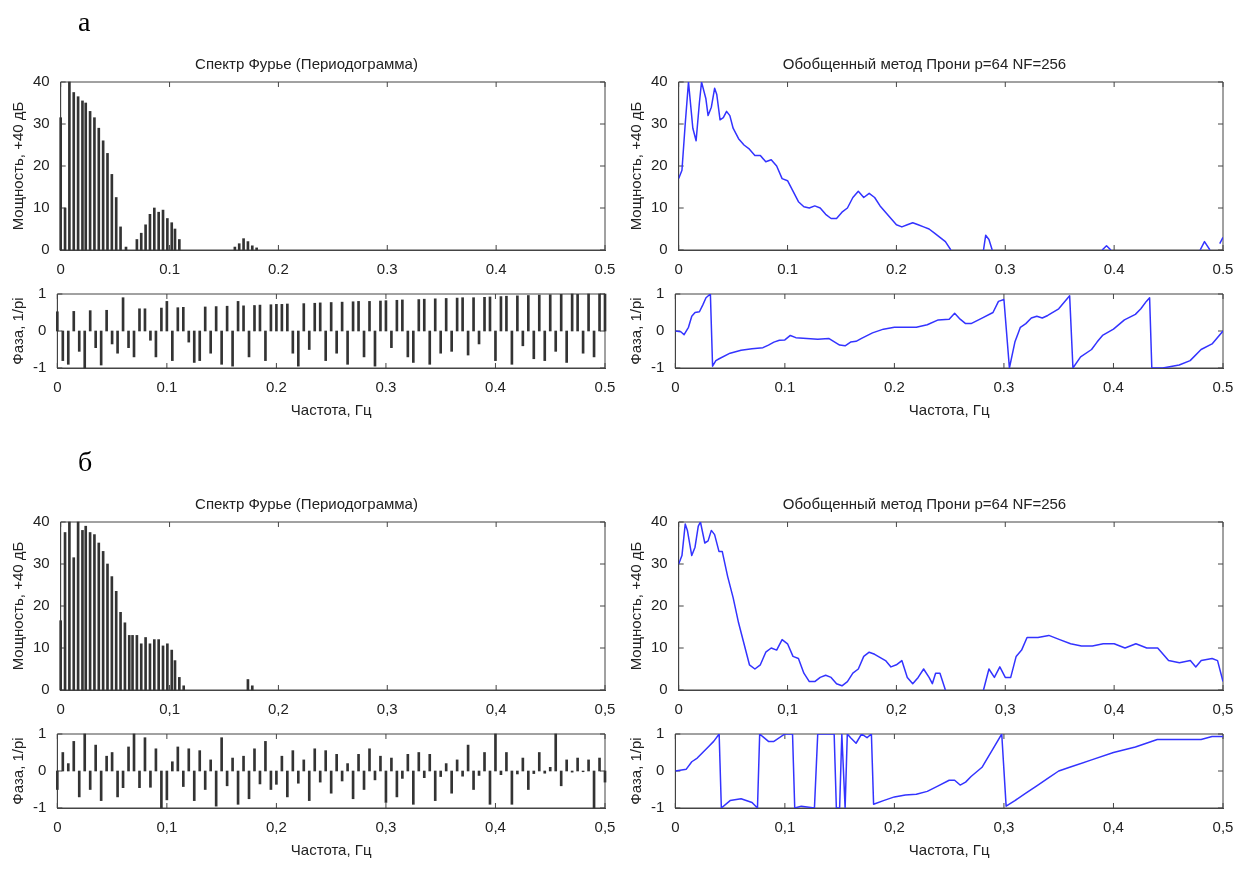 This screenshot has width=1247, height=872. Describe the element at coordinates (924, 504) in the screenshot. I see `chart-title: Обобщенный метод Прони p=64 NF=256` at that location.